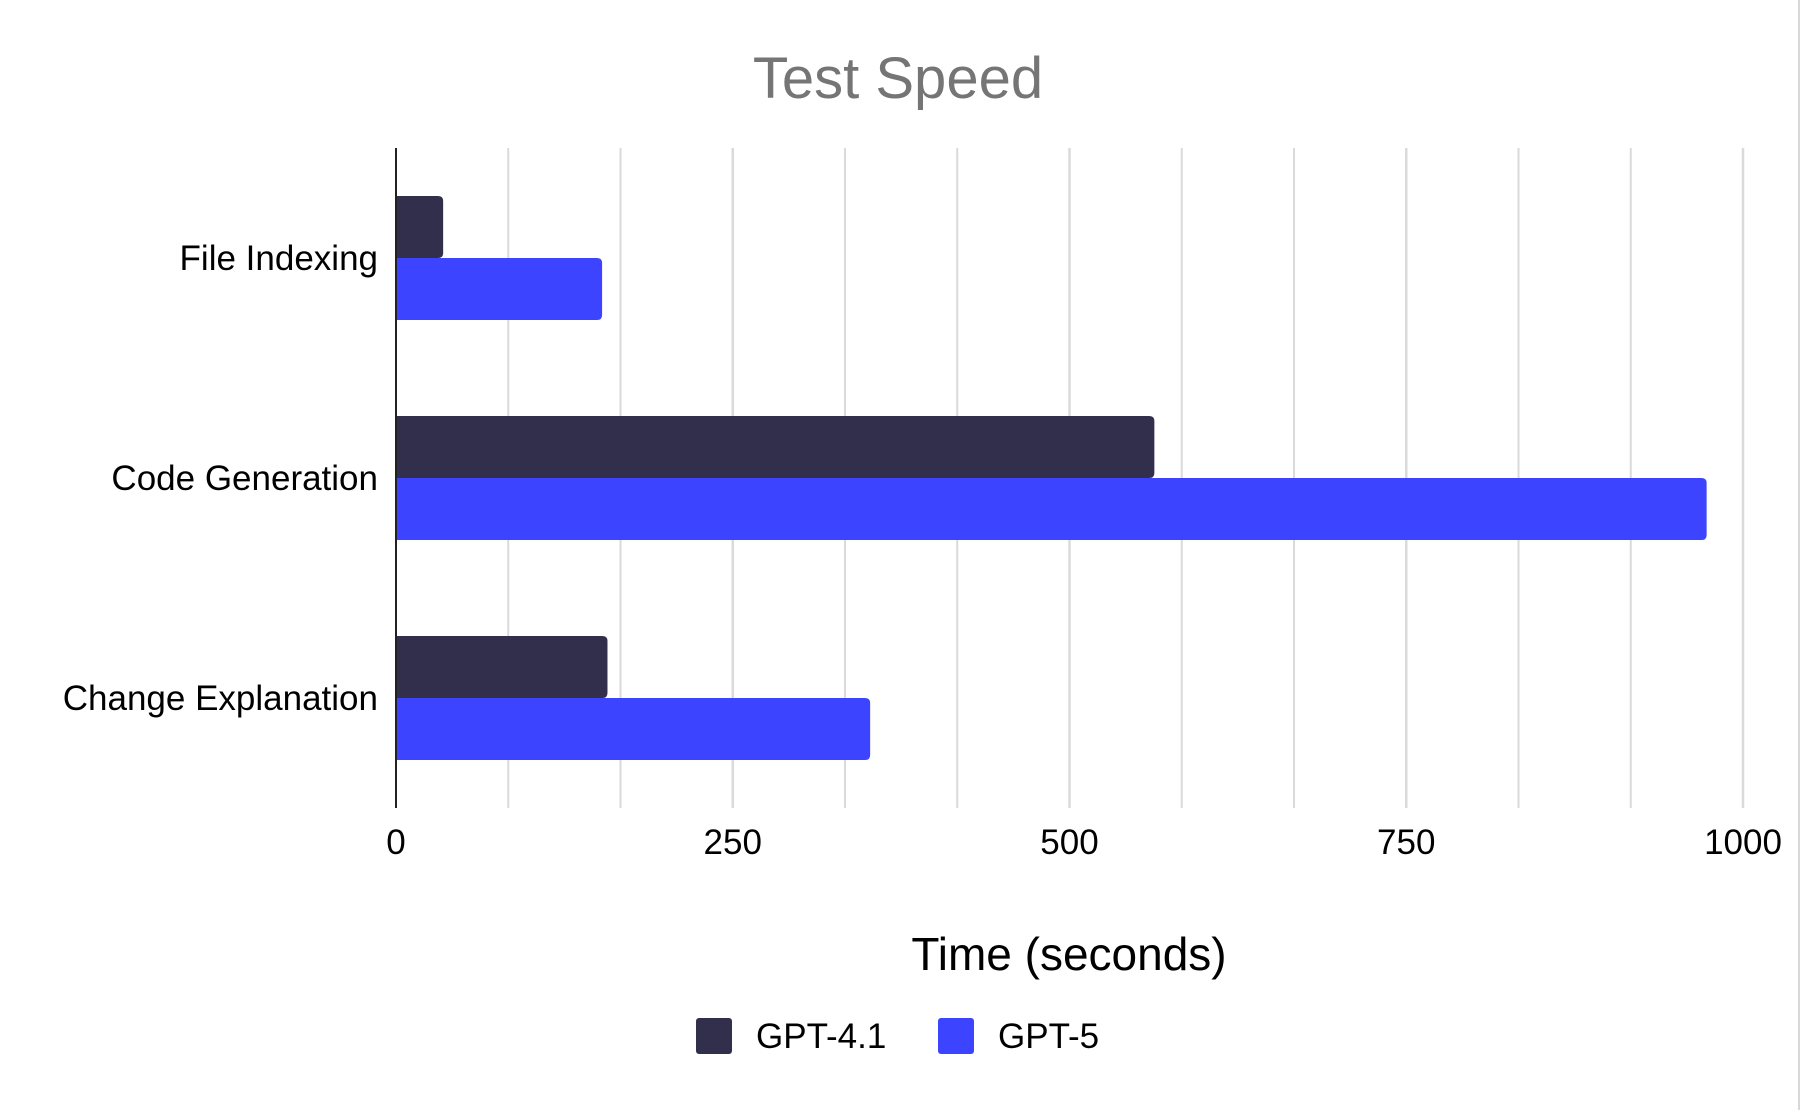 The width and height of the screenshot is (1800, 1115). What do you see at coordinates (1799, 555) in the screenshot?
I see `right-edge-divider` at bounding box center [1799, 555].